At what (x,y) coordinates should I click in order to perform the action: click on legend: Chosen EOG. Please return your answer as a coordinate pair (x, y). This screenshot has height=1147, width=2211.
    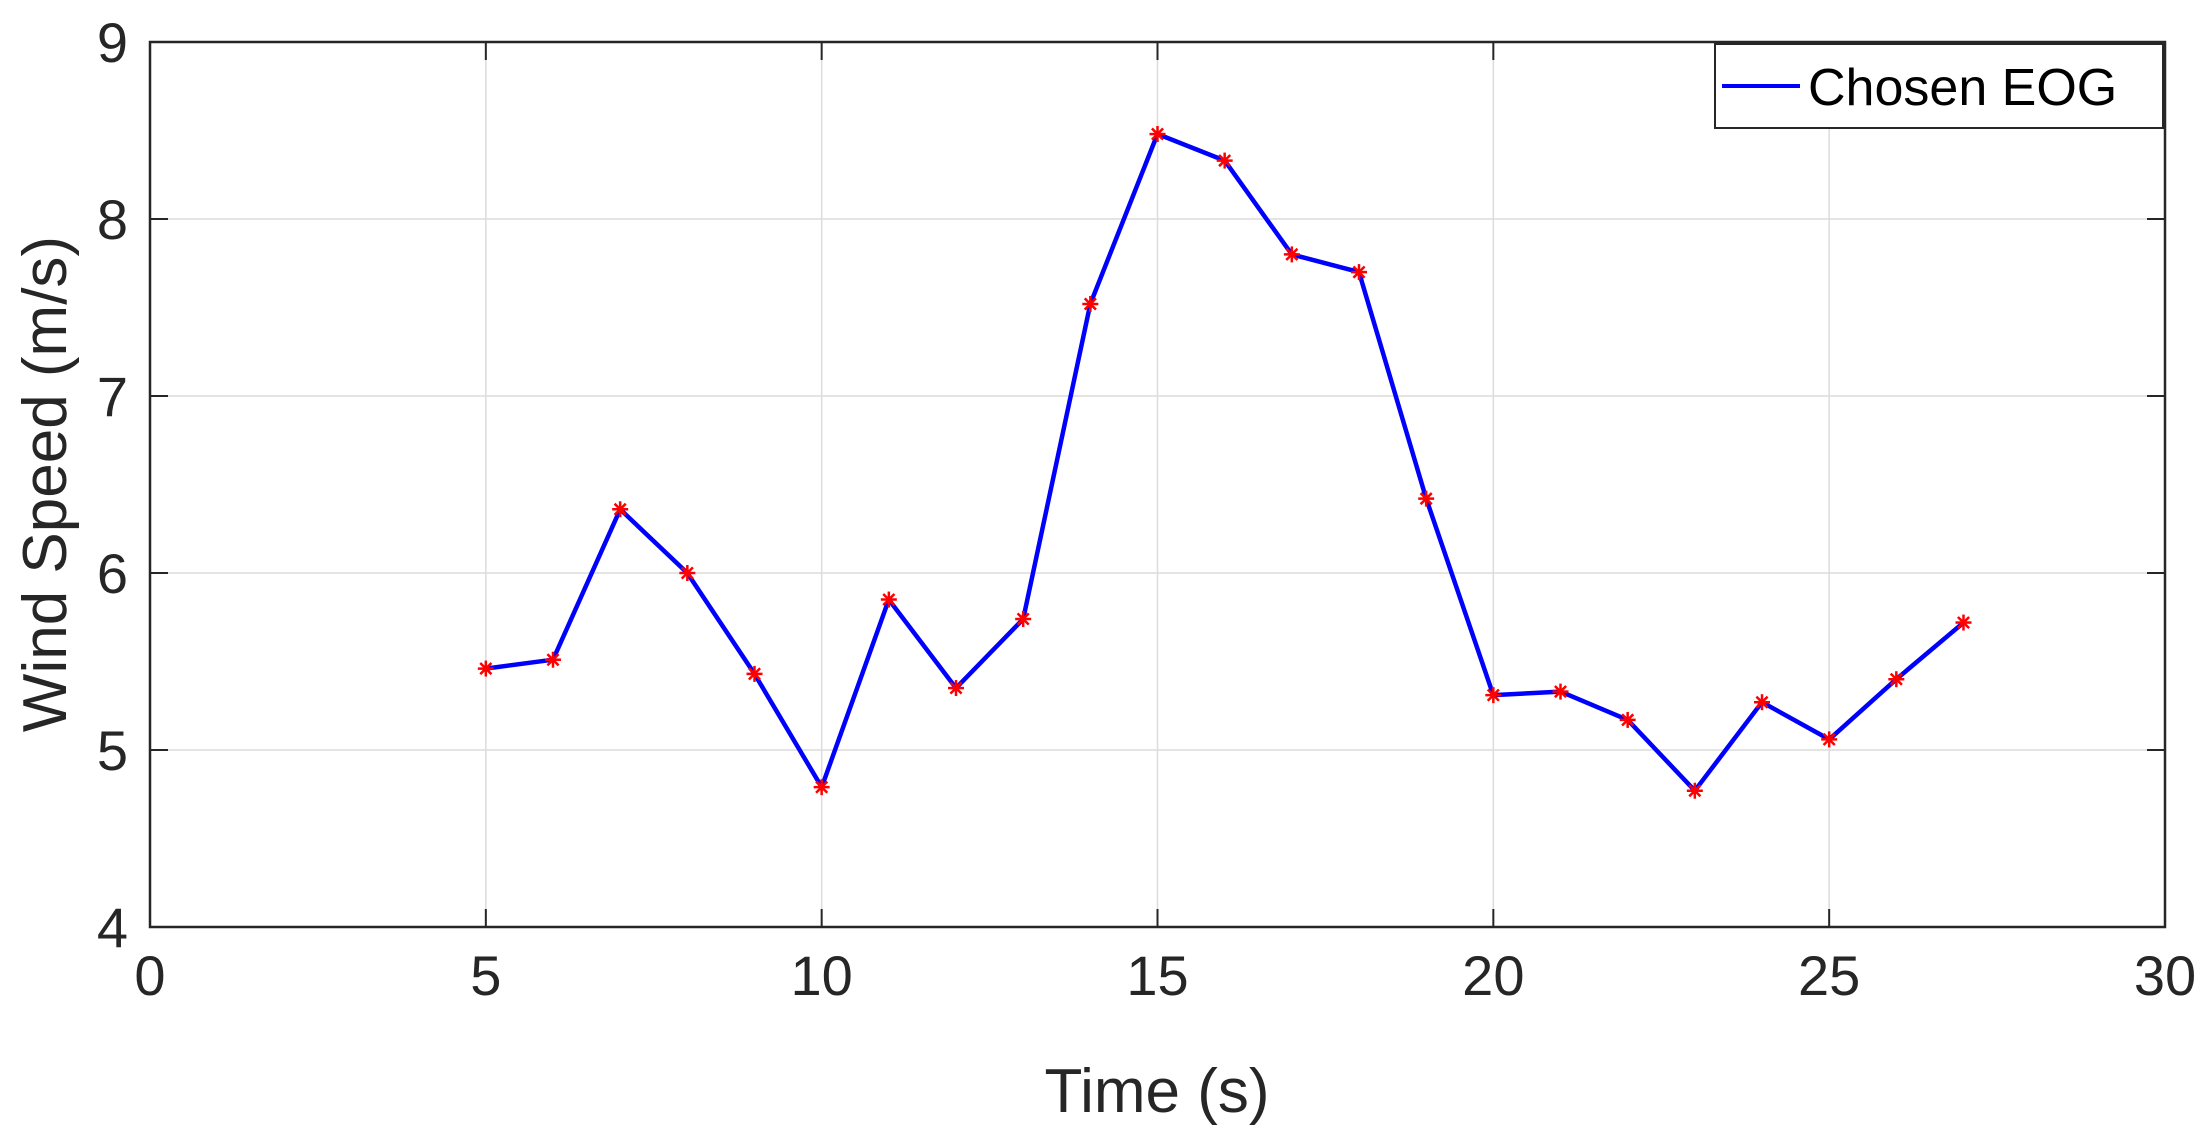
    Looking at the image, I should click on (1939, 86).